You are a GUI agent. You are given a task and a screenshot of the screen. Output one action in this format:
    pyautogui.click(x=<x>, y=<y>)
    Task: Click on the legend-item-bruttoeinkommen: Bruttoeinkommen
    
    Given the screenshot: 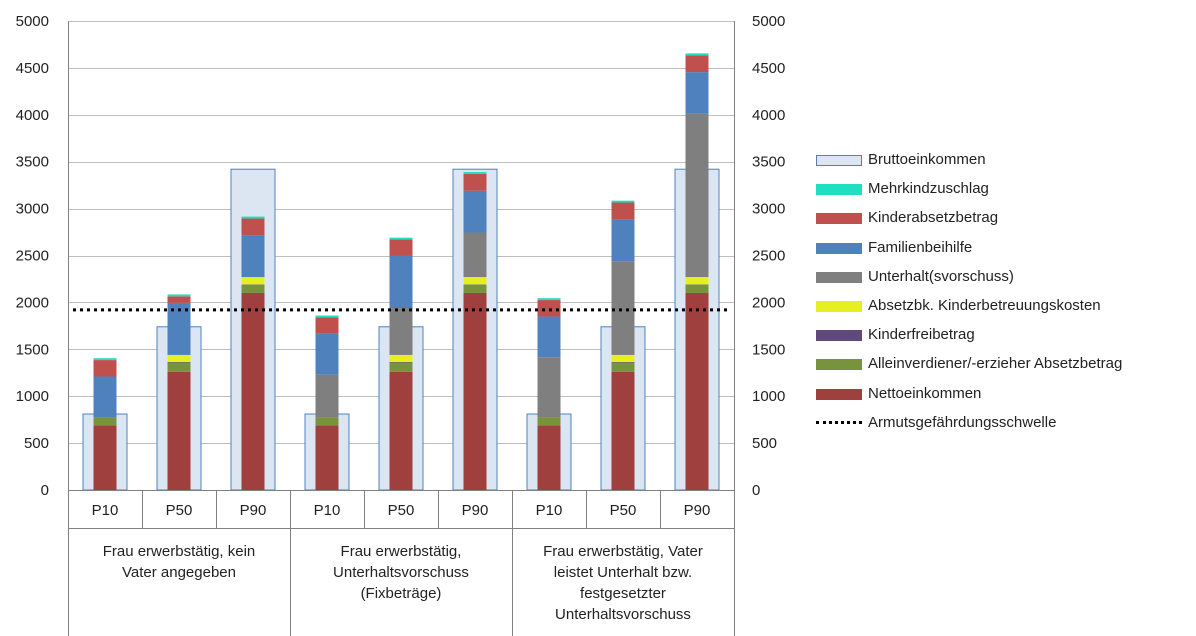 What is the action you would take?
    pyautogui.click(x=1002, y=162)
    